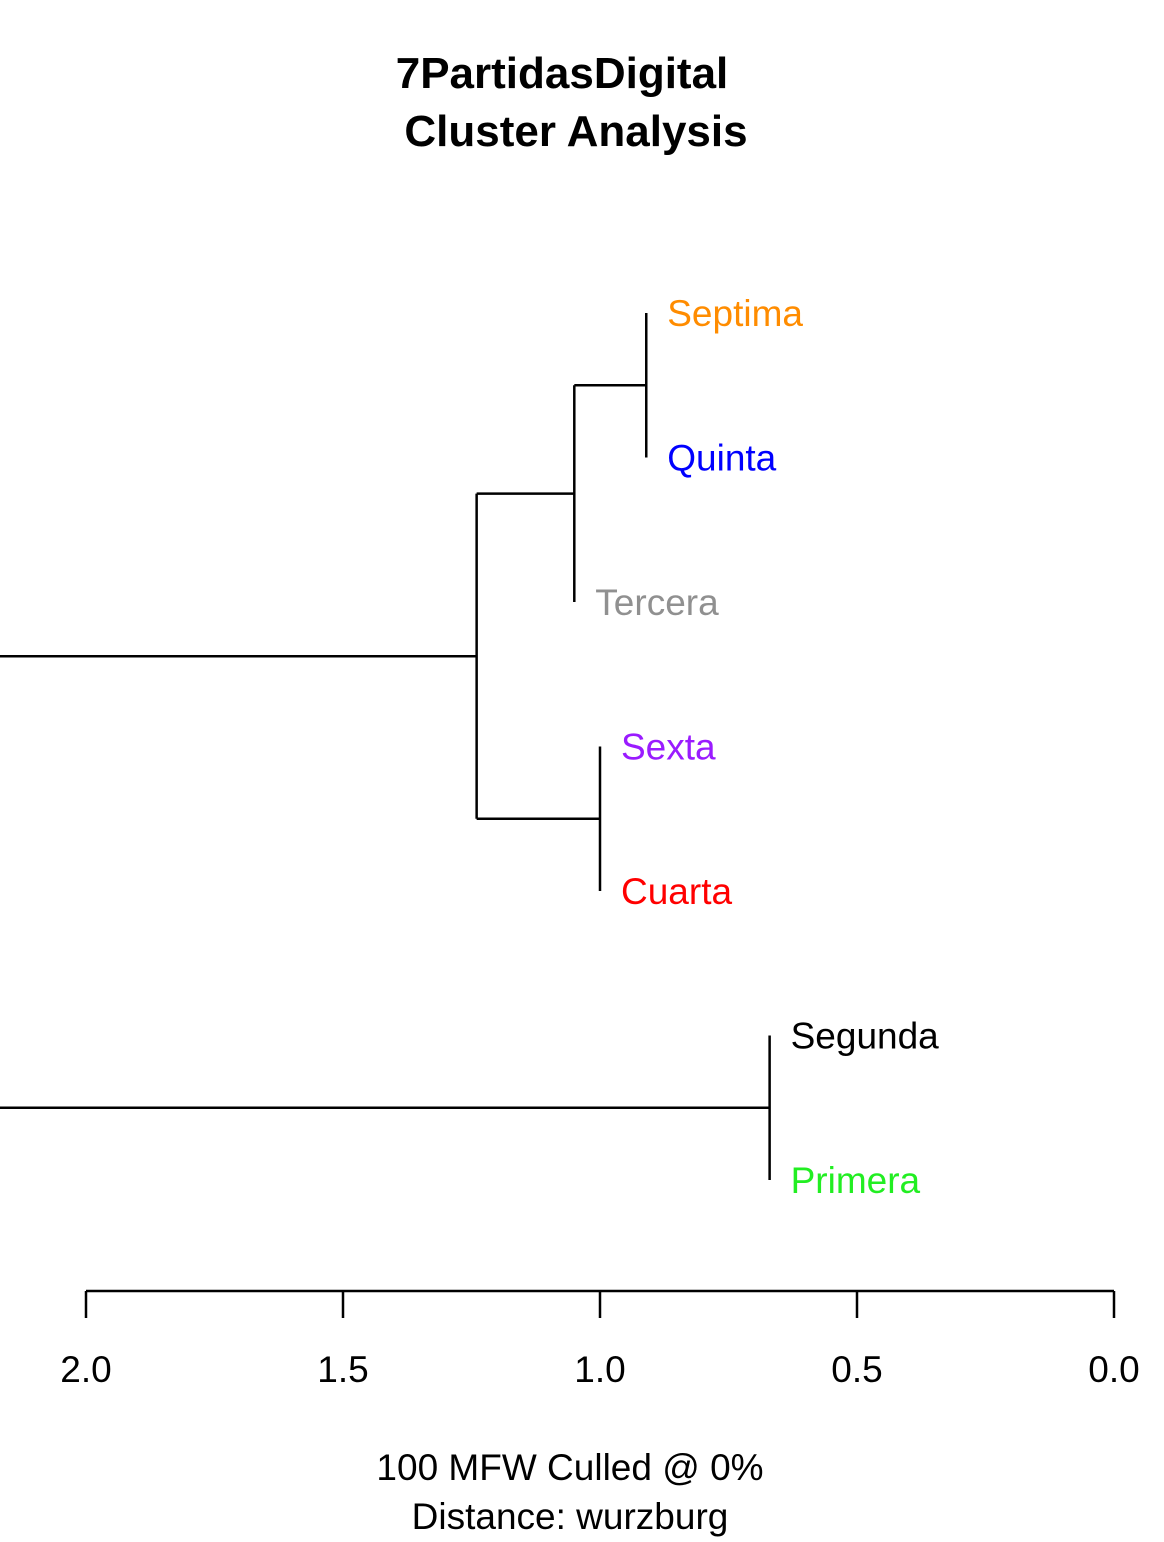  What do you see at coordinates (668, 747) in the screenshot?
I see `leaf-label-sexta: Sexta` at bounding box center [668, 747].